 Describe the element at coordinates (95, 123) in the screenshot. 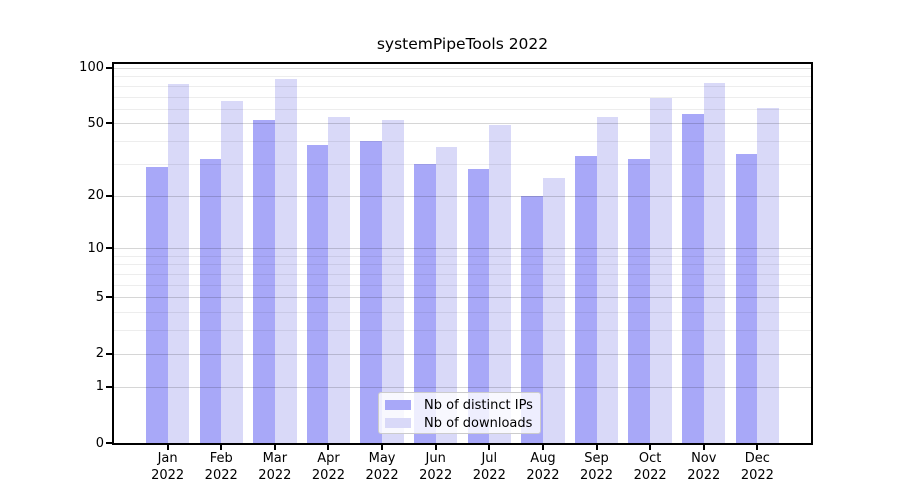

I see `y-tick-label: 50` at that location.